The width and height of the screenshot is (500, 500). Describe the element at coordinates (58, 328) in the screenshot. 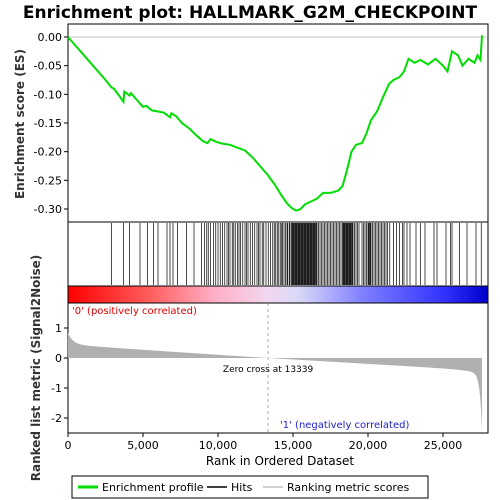

I see `metric-tick-label: 1` at that location.